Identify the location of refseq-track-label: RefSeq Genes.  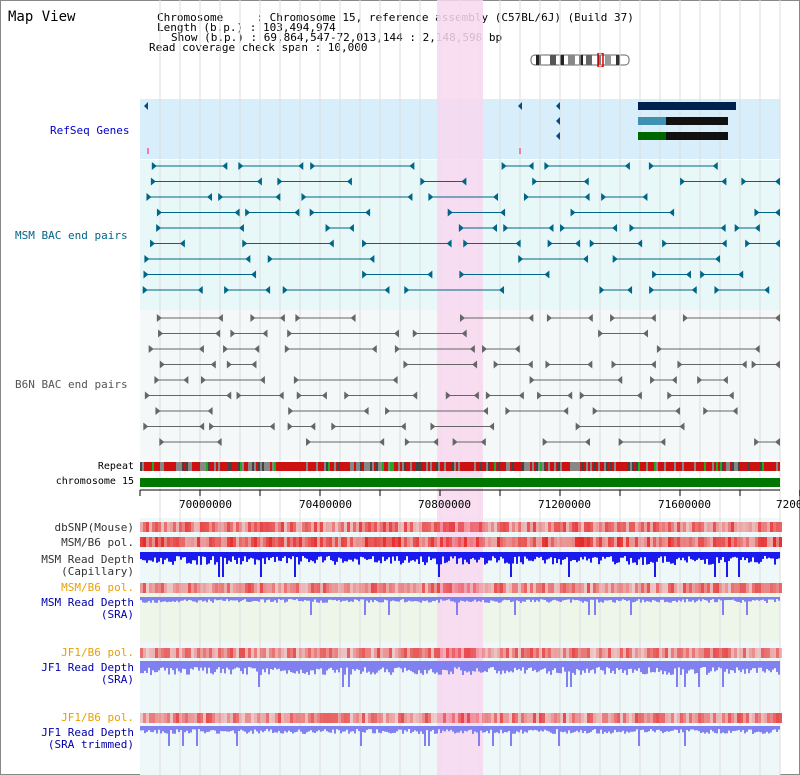
(90, 130).